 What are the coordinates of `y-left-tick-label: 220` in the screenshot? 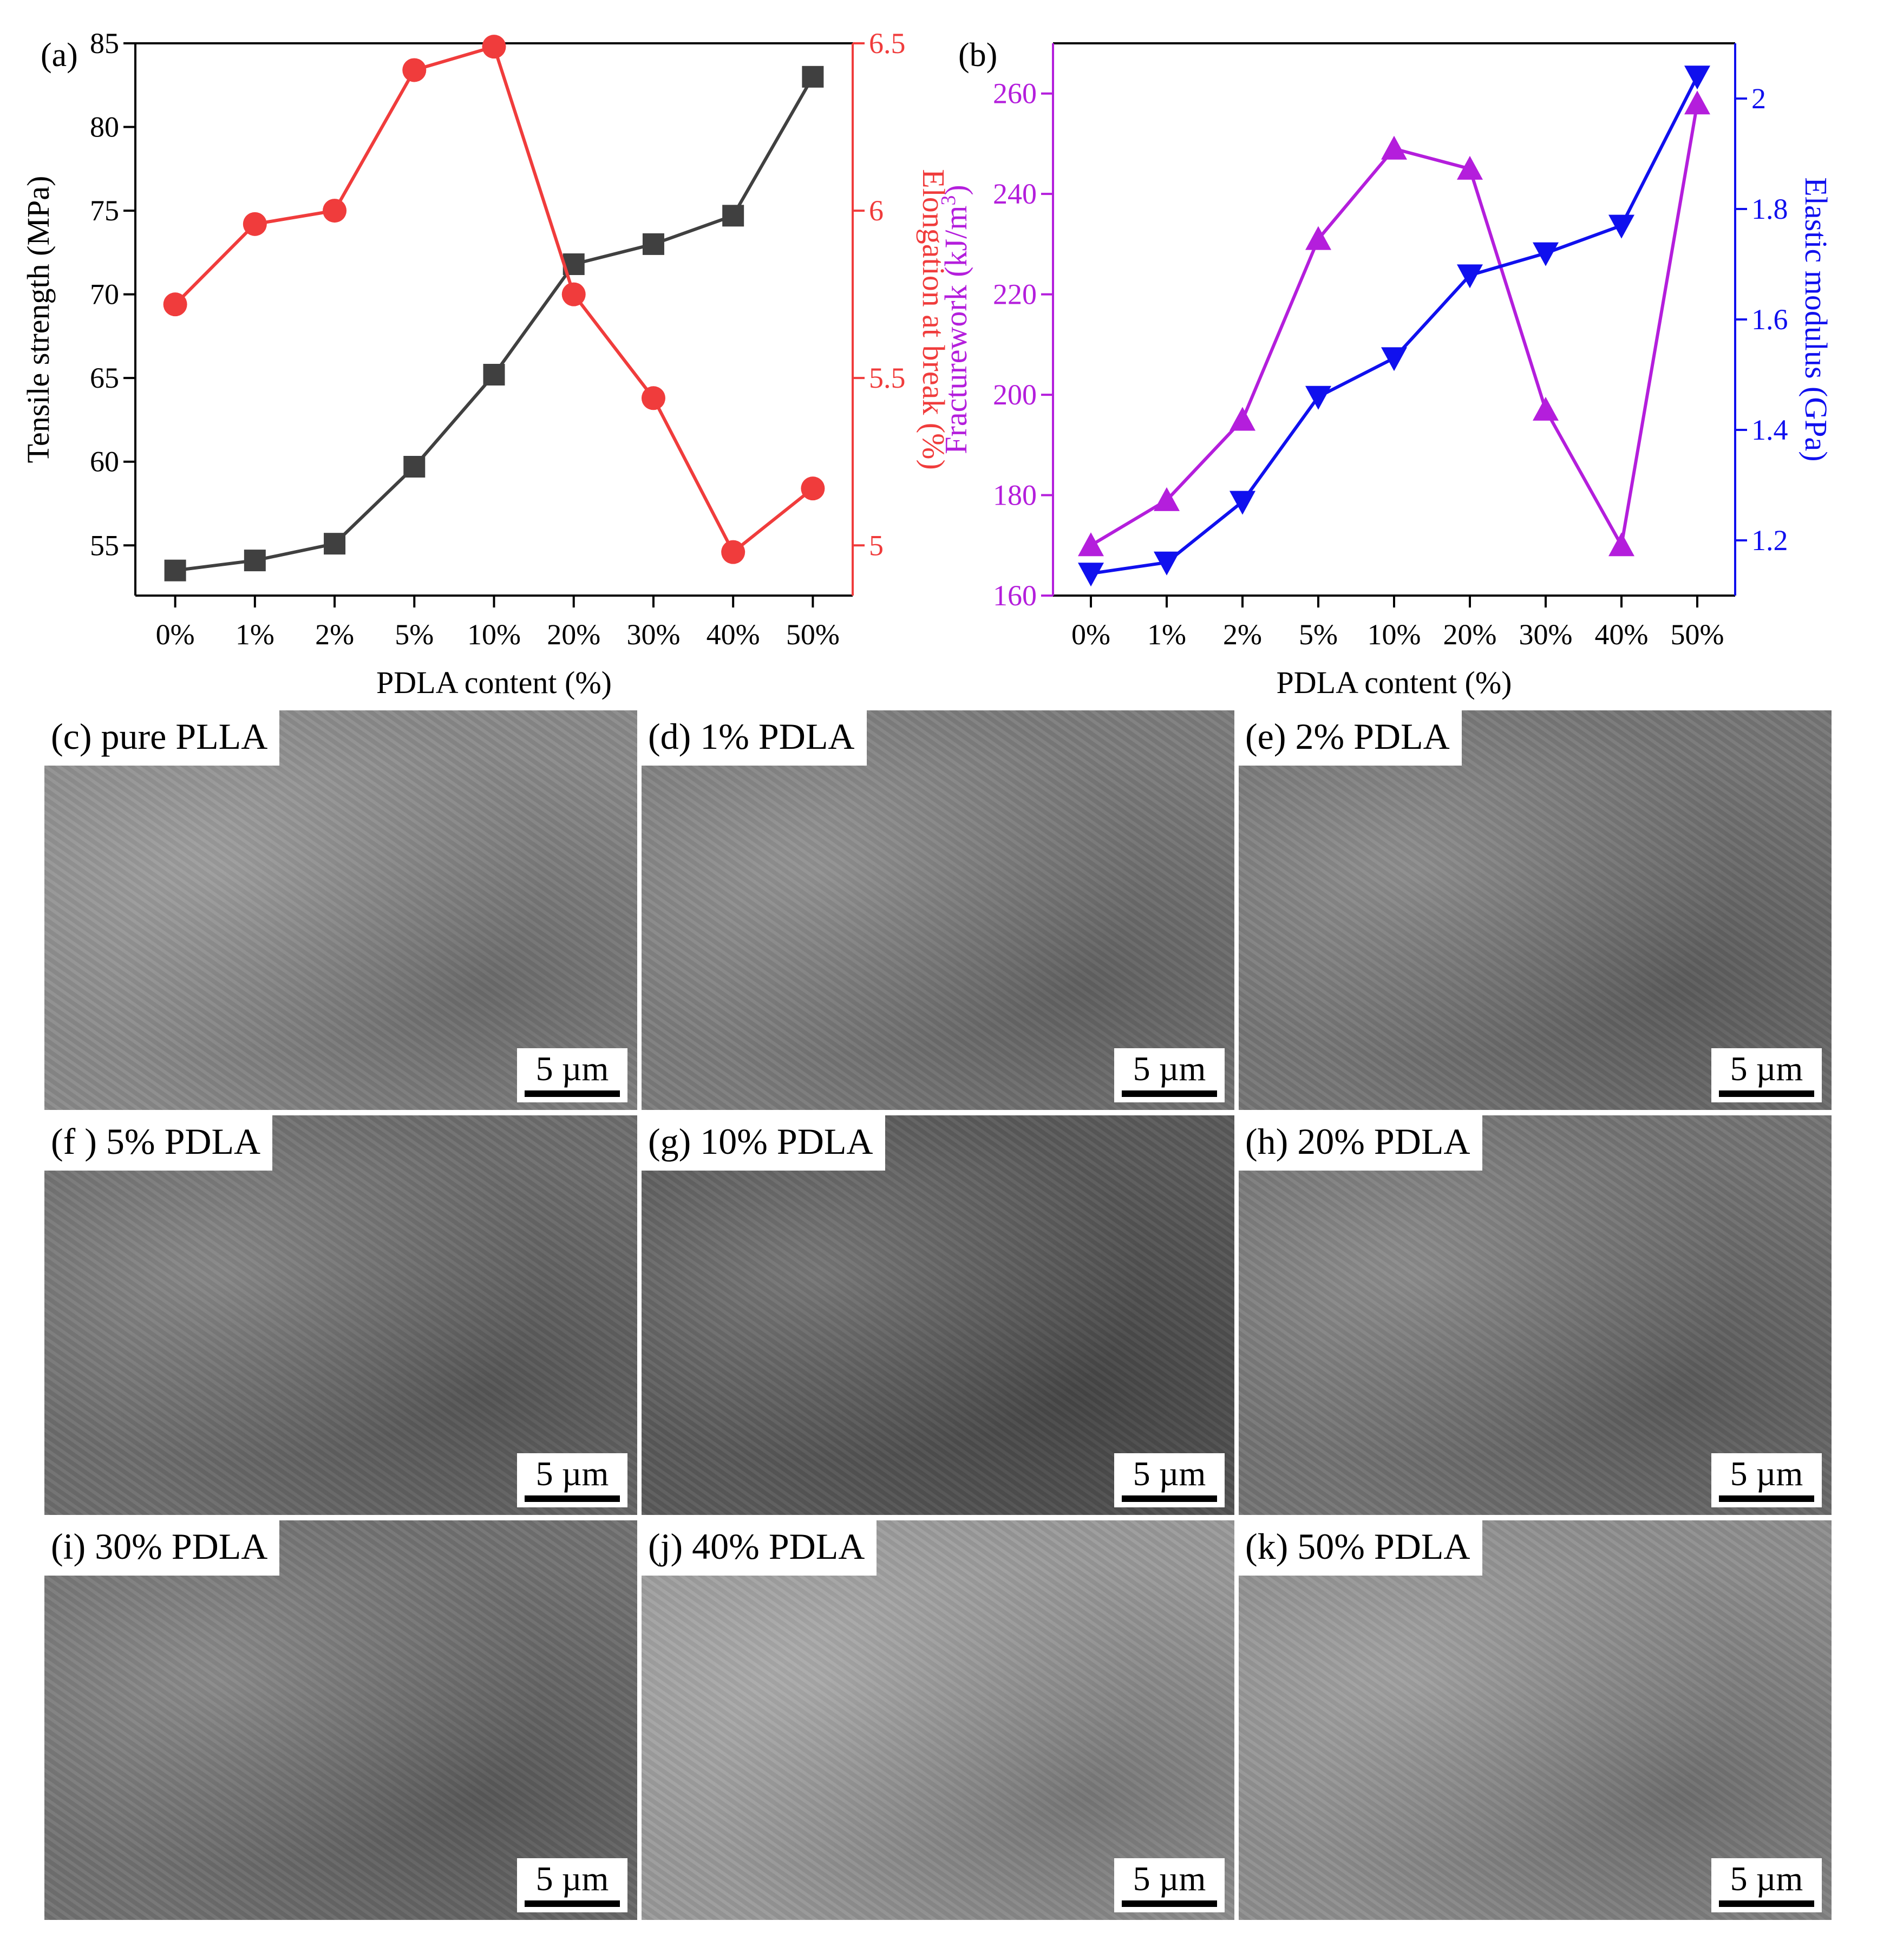 It's located at (1015, 294).